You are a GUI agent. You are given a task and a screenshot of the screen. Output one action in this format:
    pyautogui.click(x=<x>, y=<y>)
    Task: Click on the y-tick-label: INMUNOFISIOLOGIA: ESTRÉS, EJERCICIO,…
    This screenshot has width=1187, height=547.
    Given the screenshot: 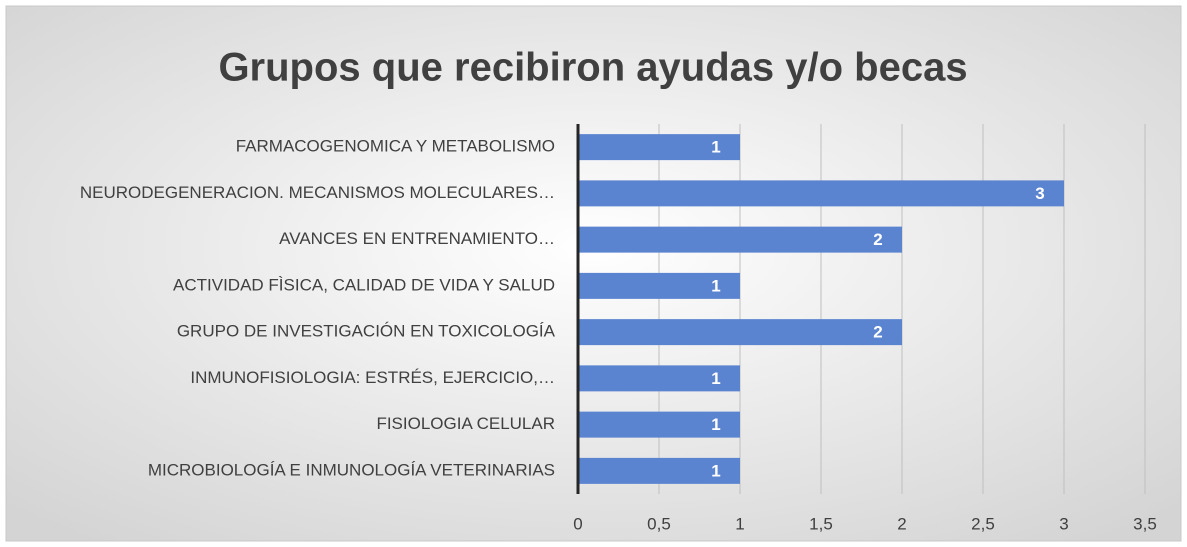 What is the action you would take?
    pyautogui.click(x=372, y=377)
    